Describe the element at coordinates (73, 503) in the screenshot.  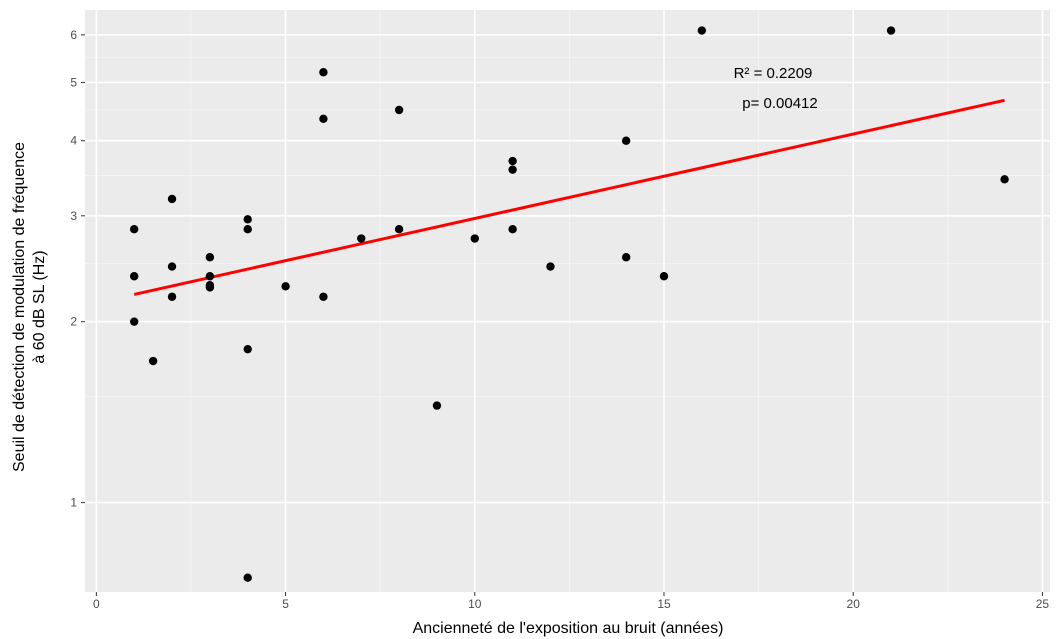
I see `y-tick-label: 1` at that location.